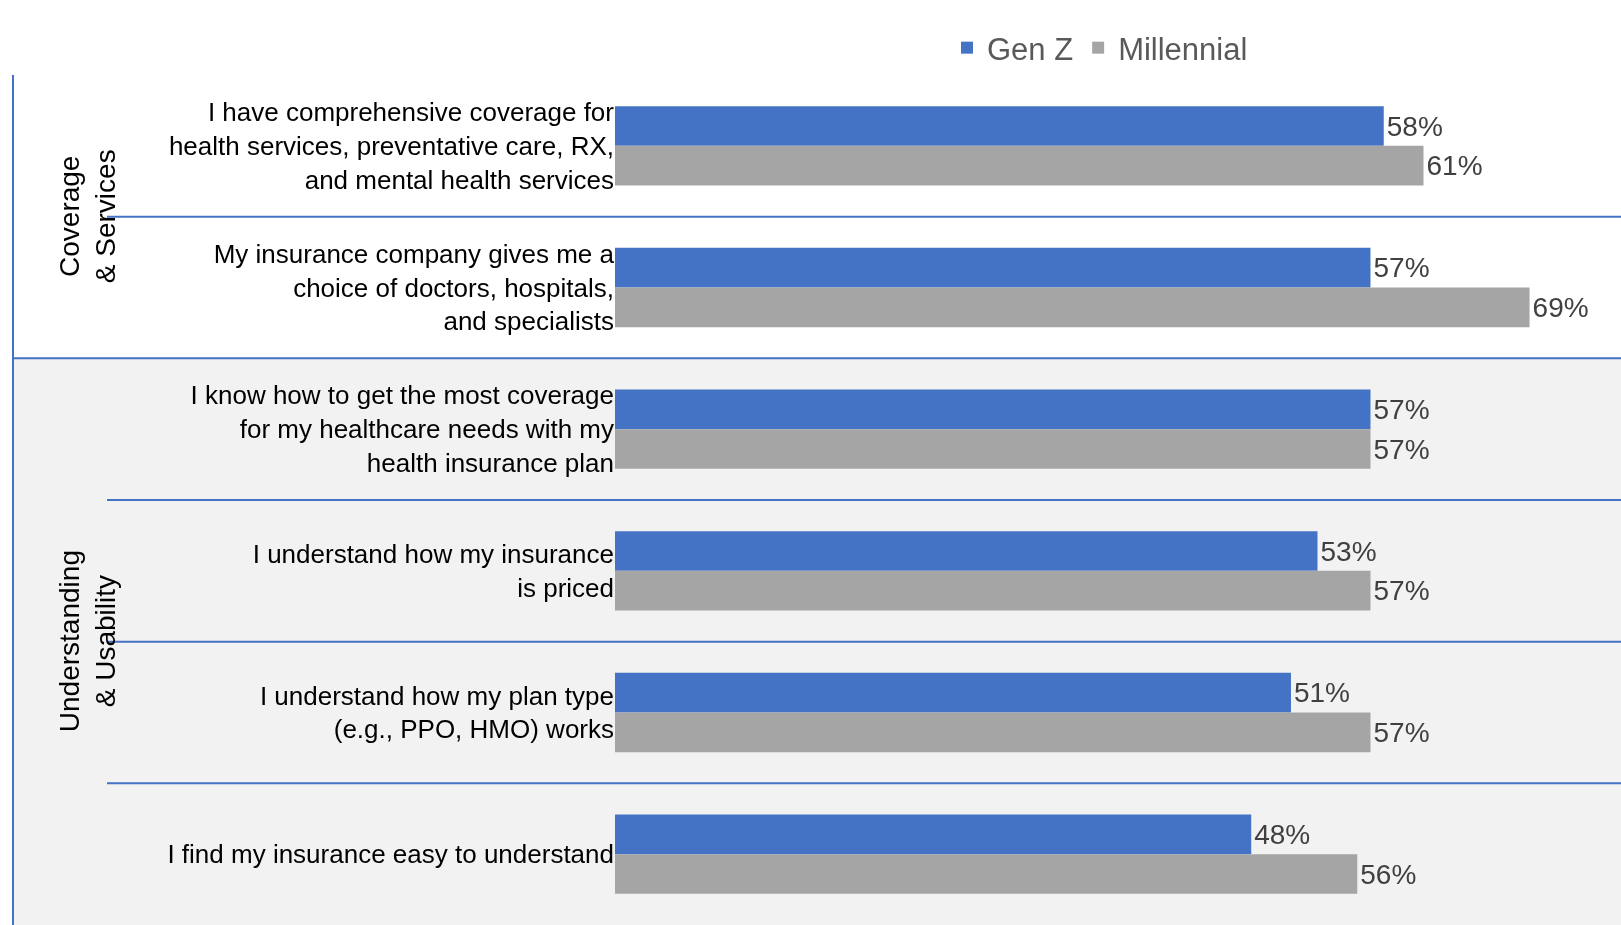 The image size is (1621, 925). I want to click on data-label: 48%, so click(1282, 834).